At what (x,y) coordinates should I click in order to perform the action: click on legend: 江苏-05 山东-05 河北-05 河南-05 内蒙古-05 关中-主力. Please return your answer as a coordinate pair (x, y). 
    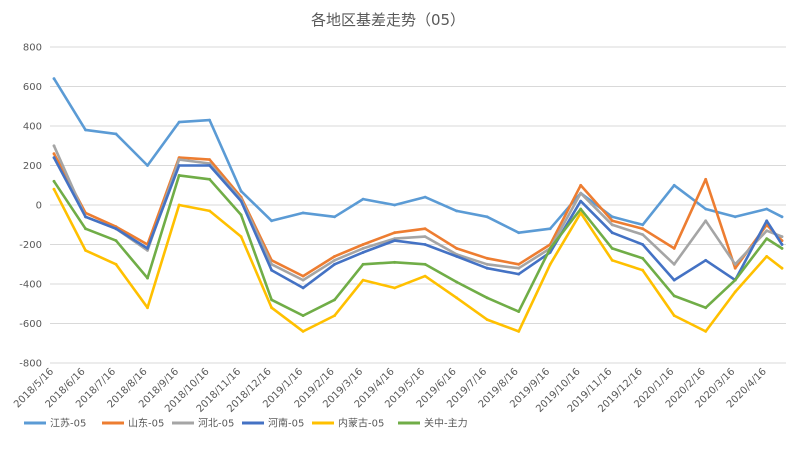
    Looking at the image, I should click on (246, 423).